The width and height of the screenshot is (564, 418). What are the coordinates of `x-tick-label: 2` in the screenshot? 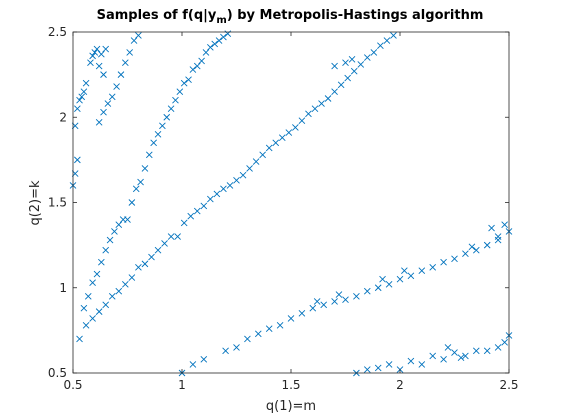 It's located at (400, 385).